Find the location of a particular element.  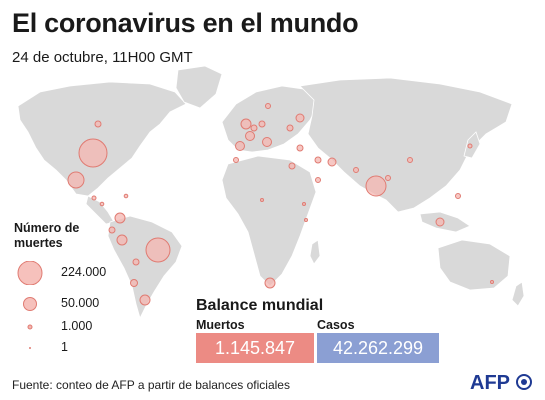

afp-logo-ring-icon is located at coordinates (524, 382).